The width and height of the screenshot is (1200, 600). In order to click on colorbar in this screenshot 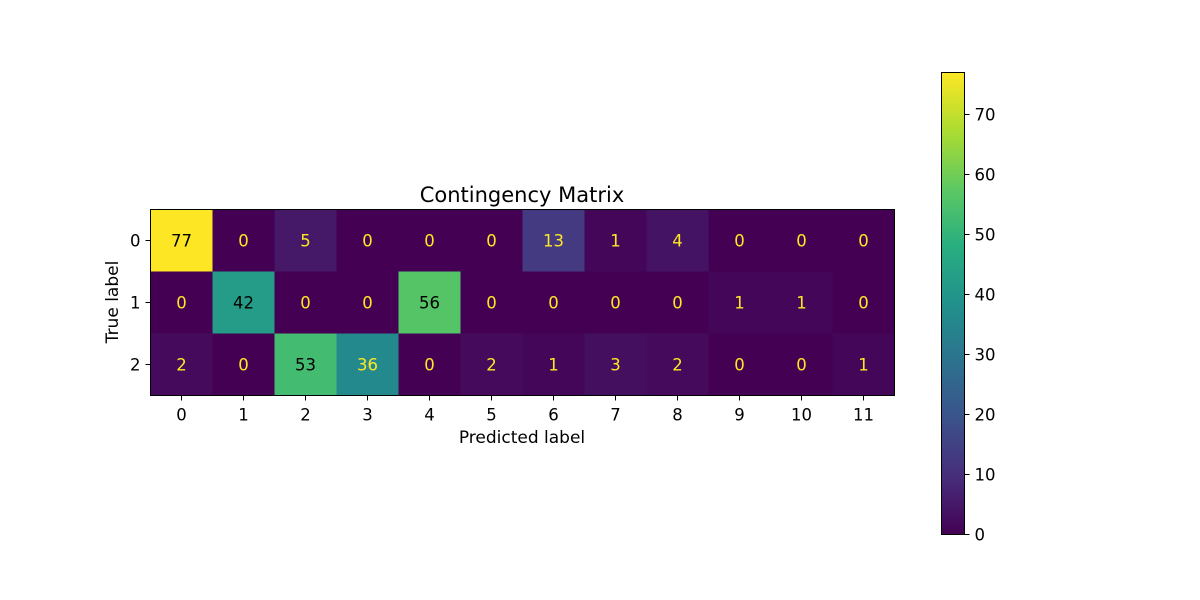, I will do `click(953, 304)`.